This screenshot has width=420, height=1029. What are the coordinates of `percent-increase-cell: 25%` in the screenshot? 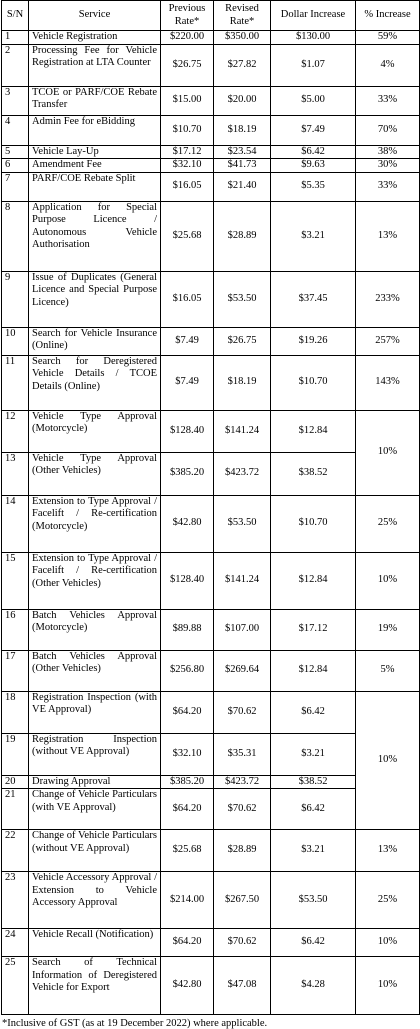 It's located at (387, 900).